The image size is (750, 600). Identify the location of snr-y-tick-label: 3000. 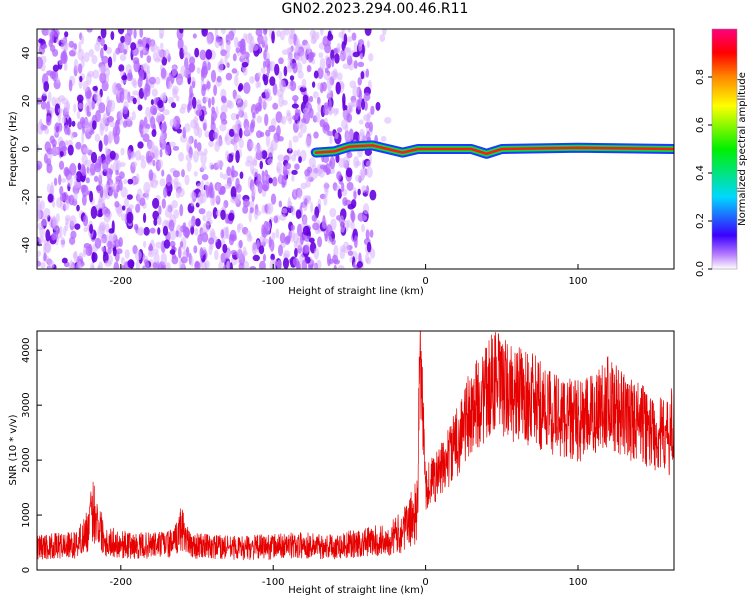
(26, 404).